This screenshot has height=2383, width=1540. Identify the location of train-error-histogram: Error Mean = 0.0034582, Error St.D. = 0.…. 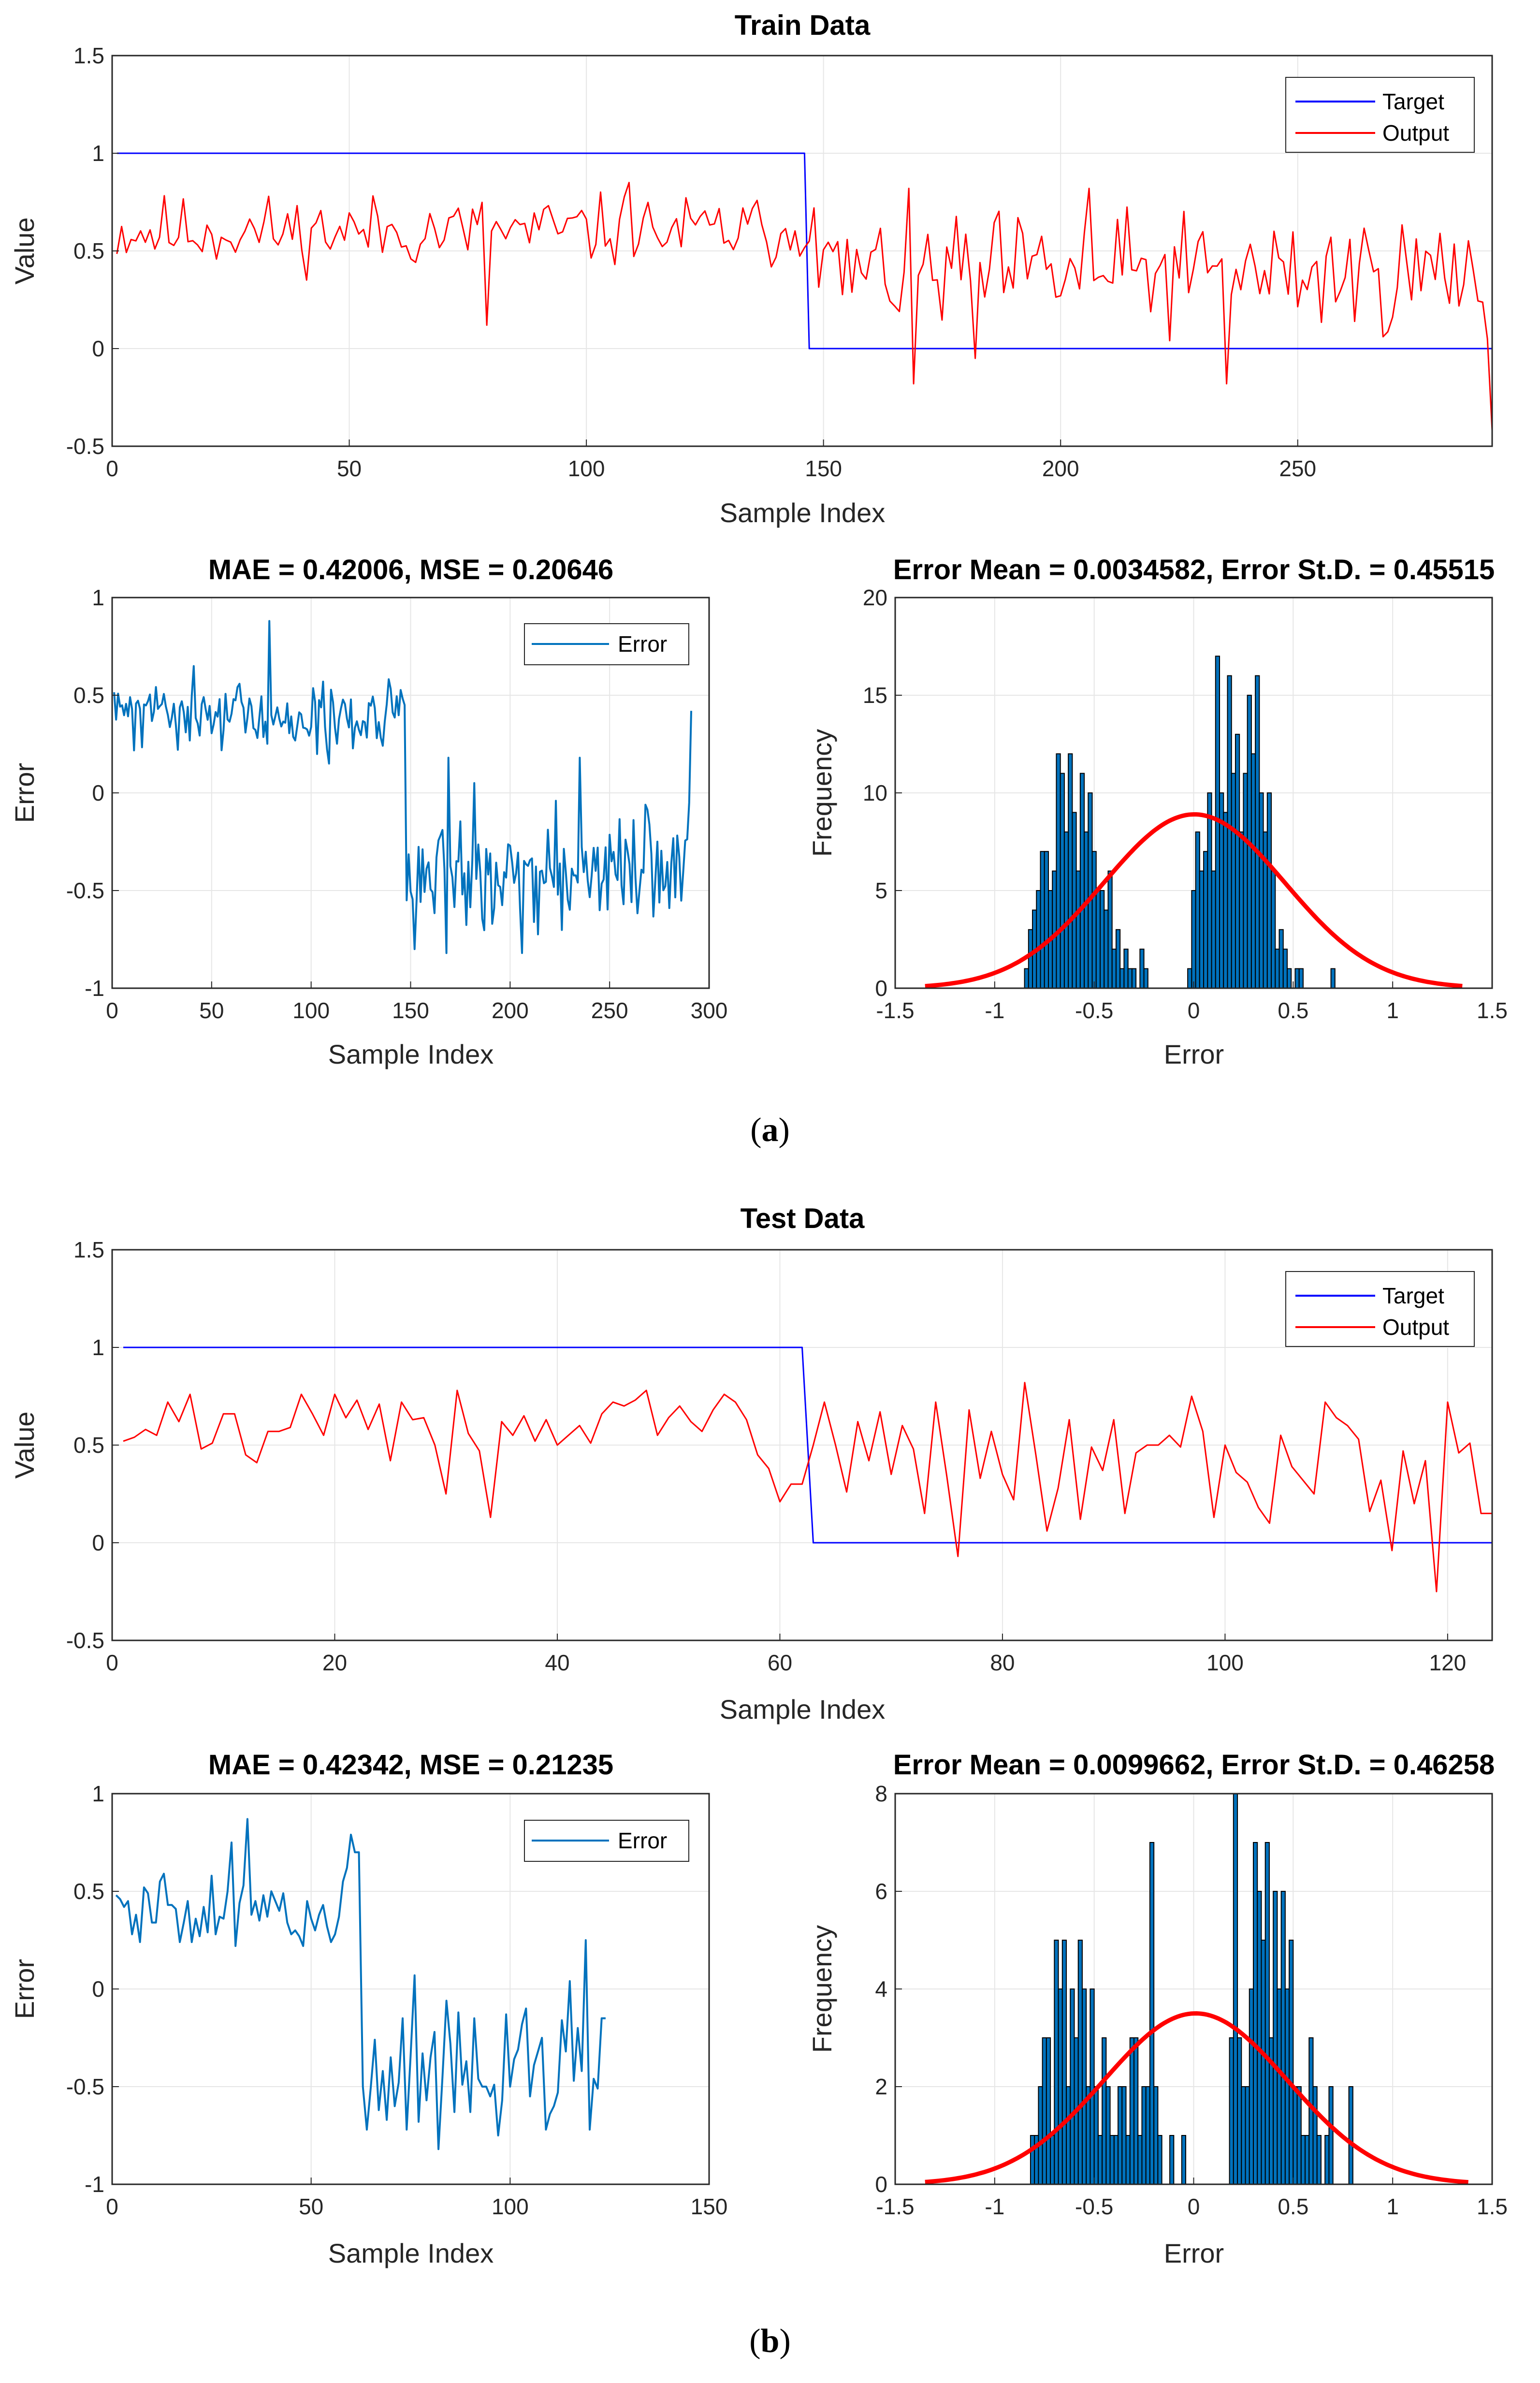
(1157, 811).